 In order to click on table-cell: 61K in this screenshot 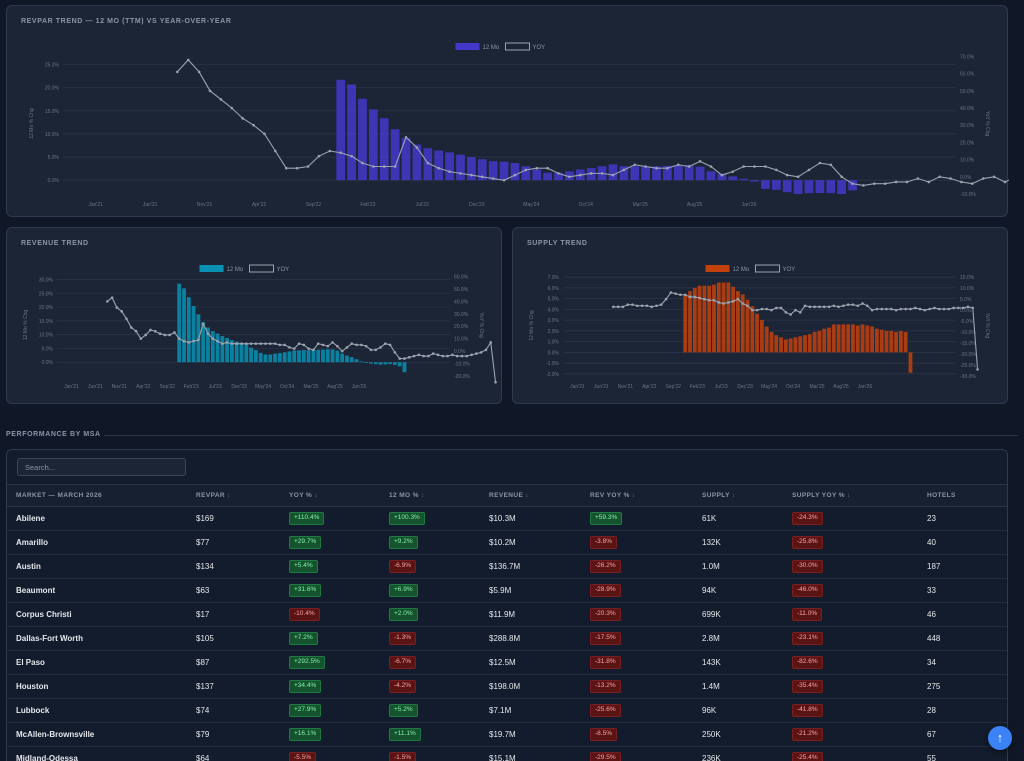, I will do `click(747, 518)`.